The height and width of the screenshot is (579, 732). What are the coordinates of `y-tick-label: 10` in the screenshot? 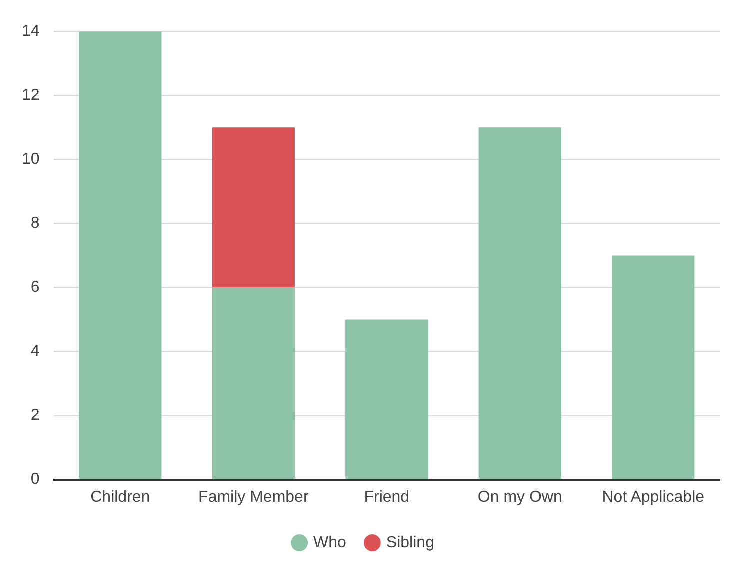 It's located at (31, 159).